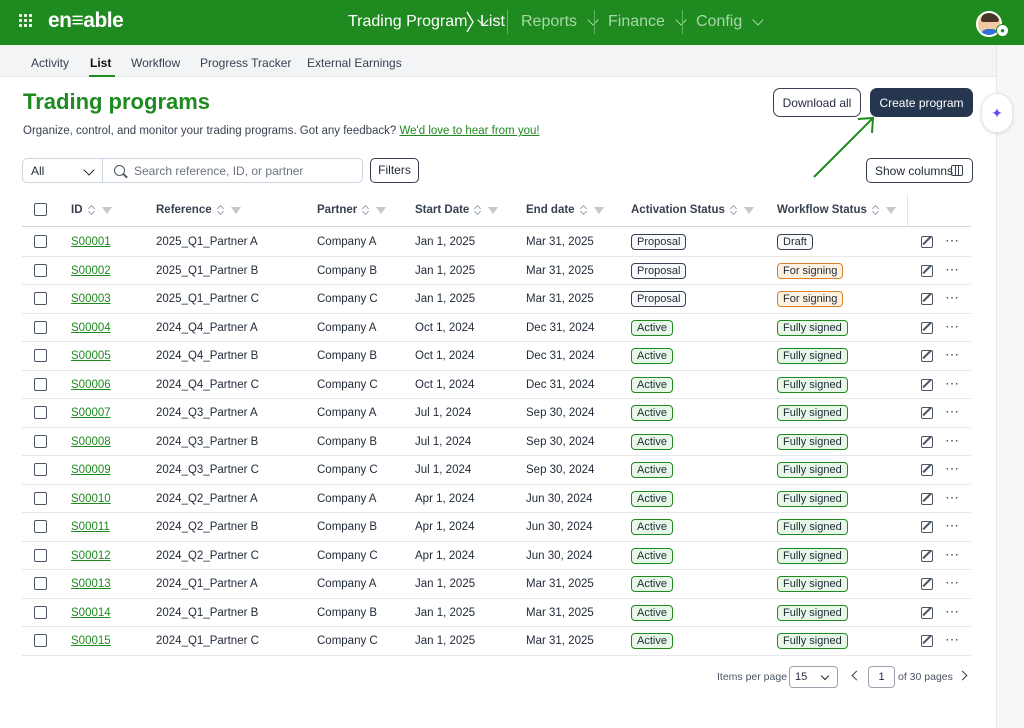 The width and height of the screenshot is (1024, 728). I want to click on column-header-activation-status: Activation Status, so click(692, 210).